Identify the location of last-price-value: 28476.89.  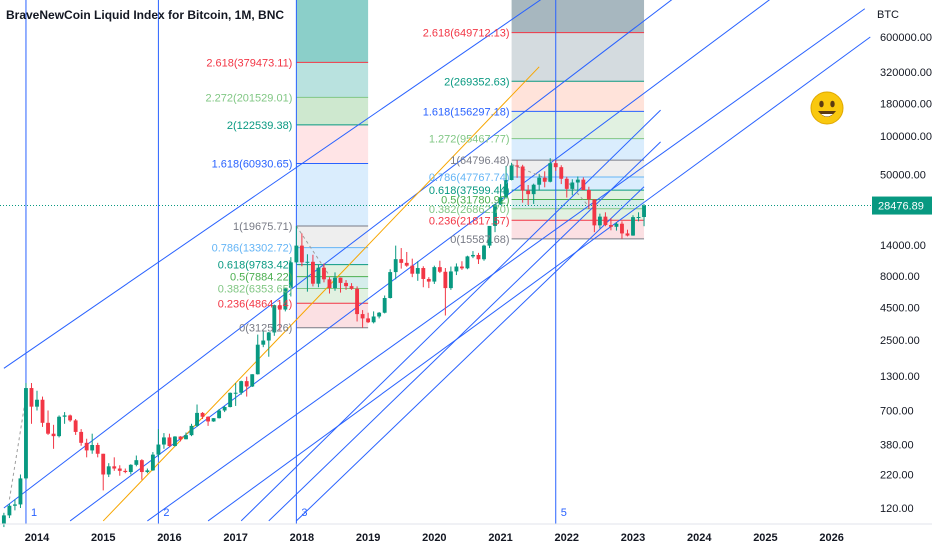
(901, 207).